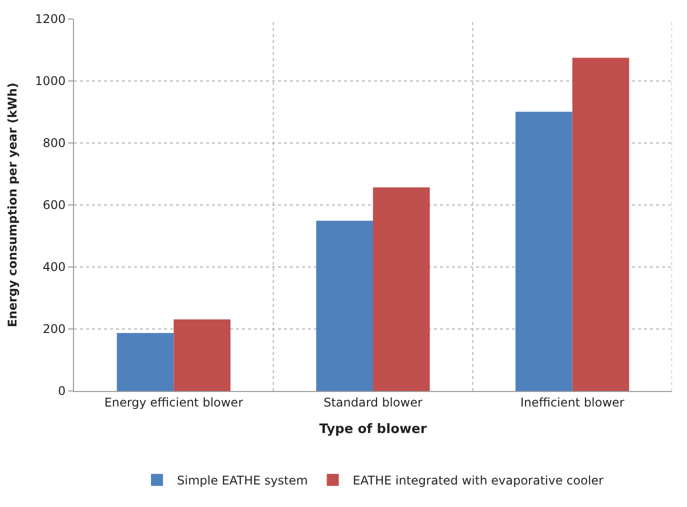 The height and width of the screenshot is (507, 687). Describe the element at coordinates (54, 329) in the screenshot. I see `y-tick-label: 200` at that location.